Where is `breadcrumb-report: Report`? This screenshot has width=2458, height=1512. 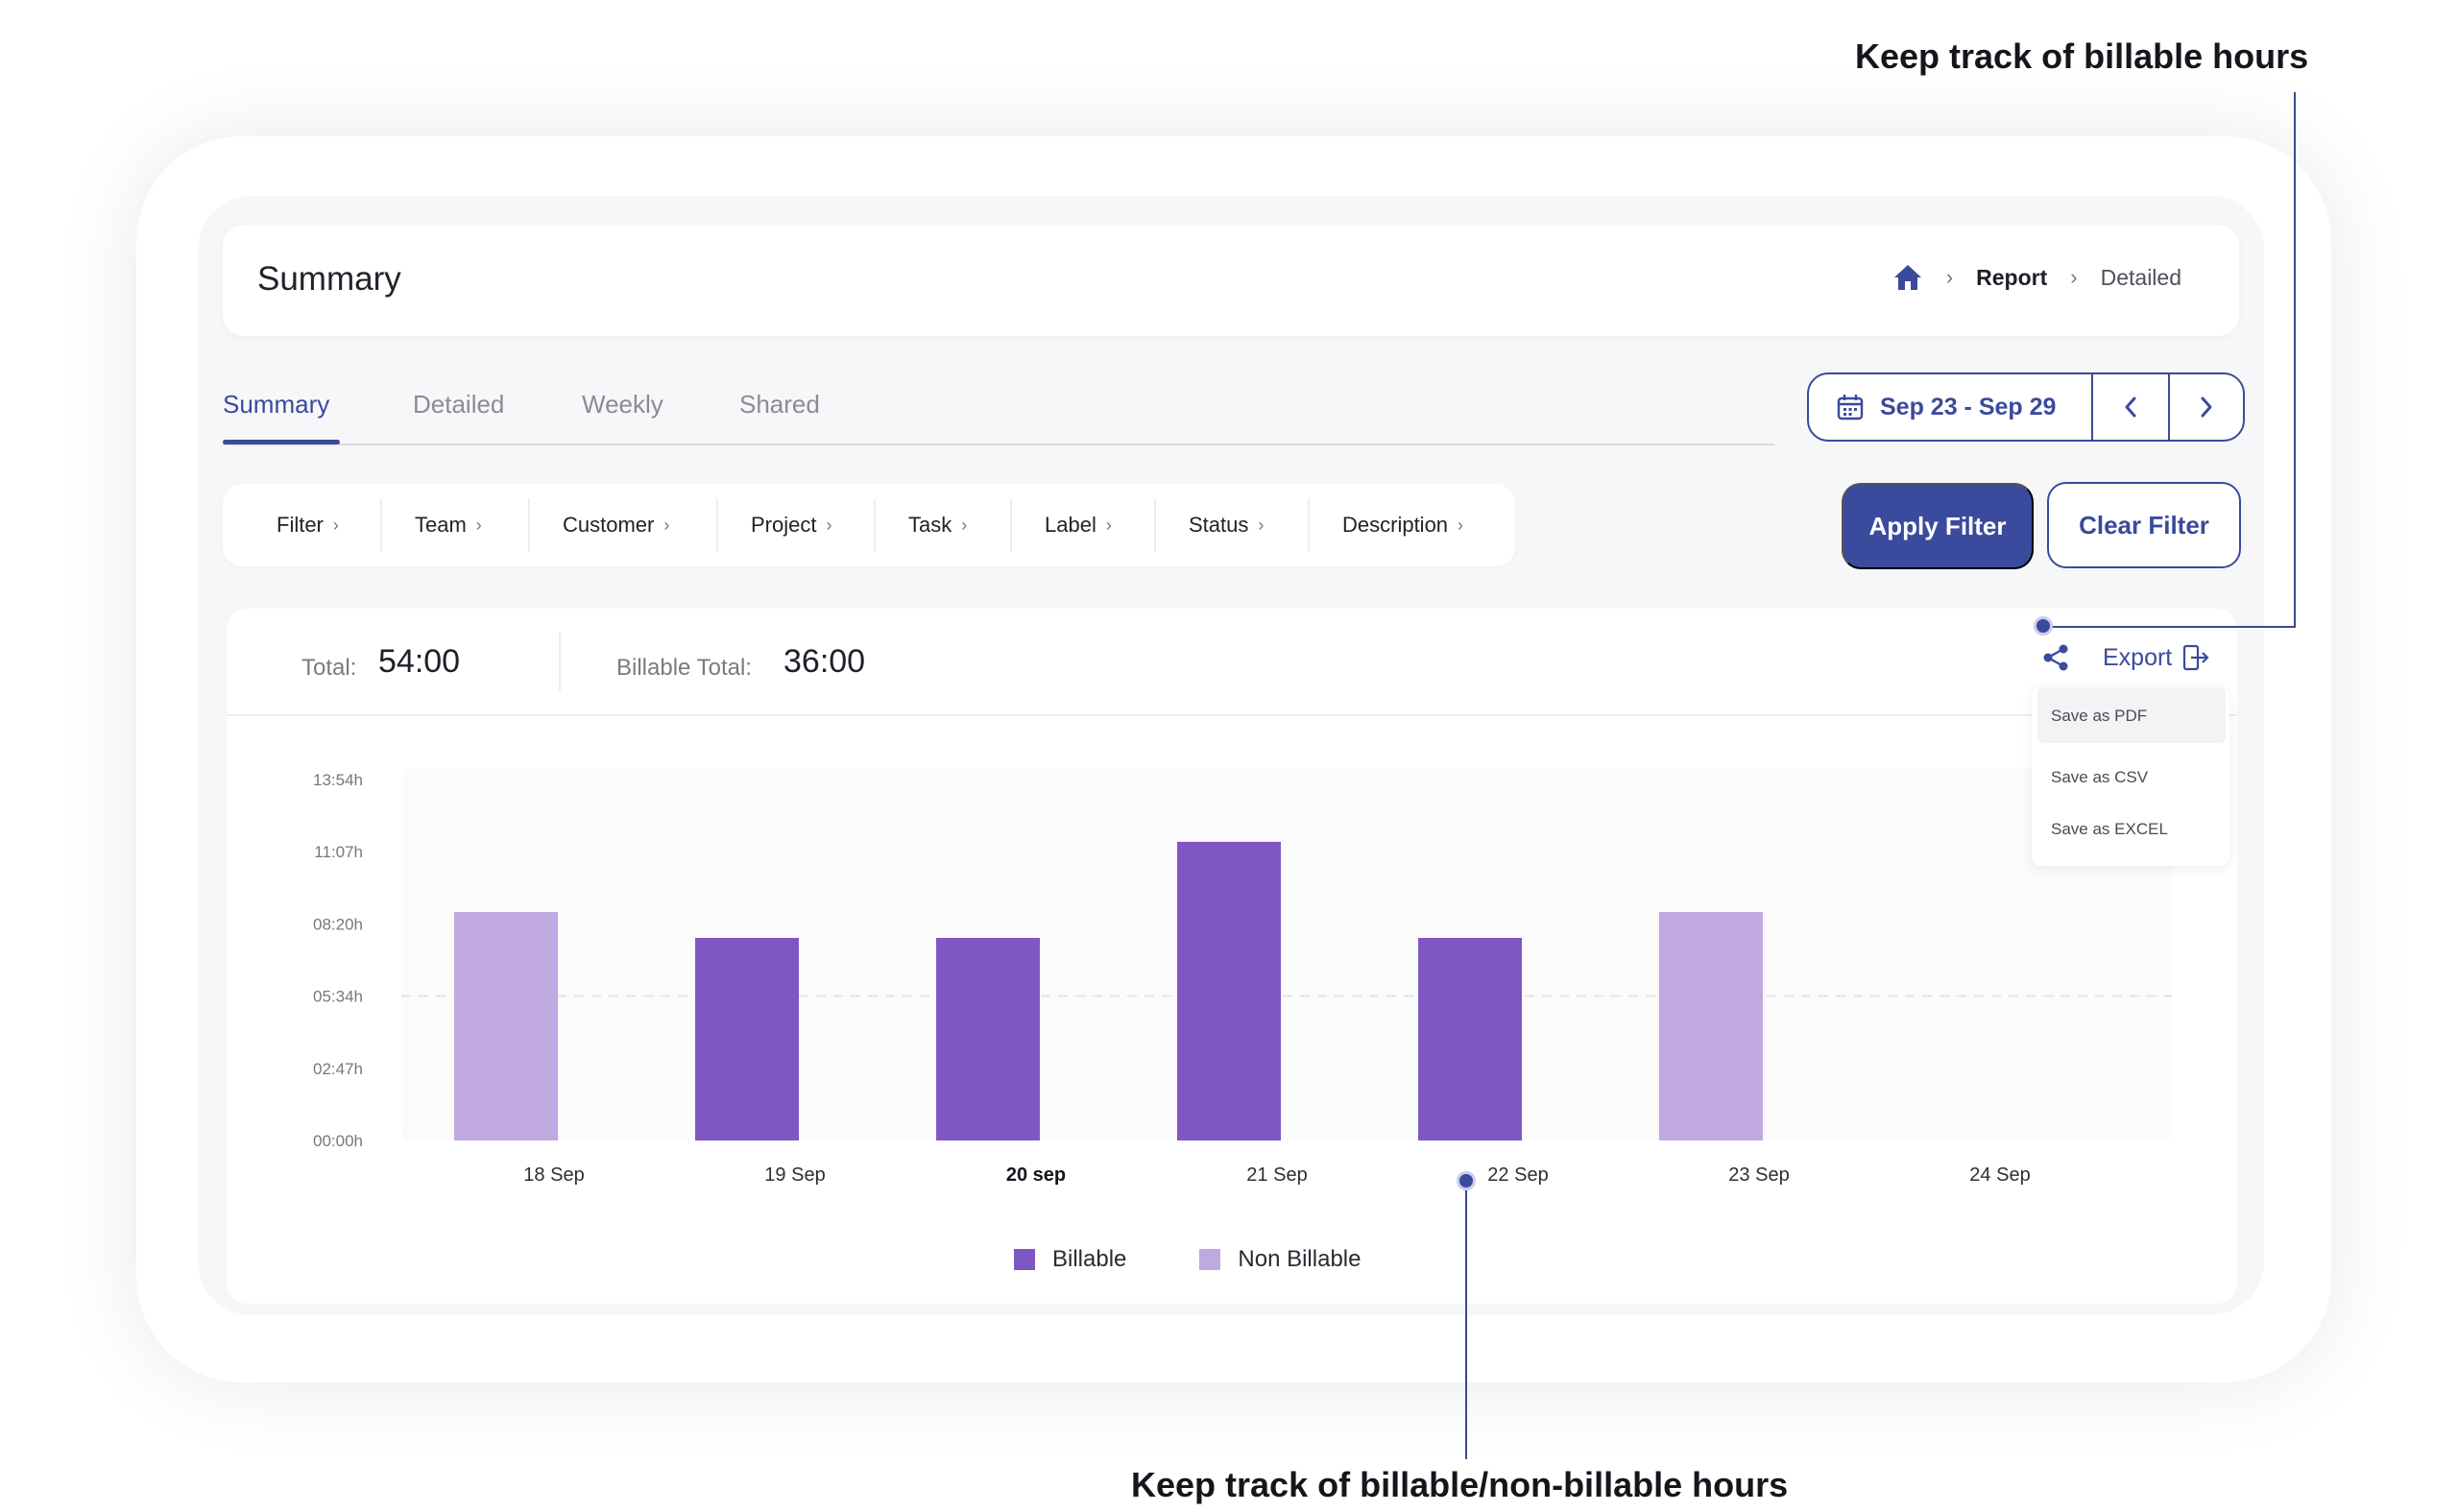 breadcrumb-report: Report is located at coordinates (2012, 277).